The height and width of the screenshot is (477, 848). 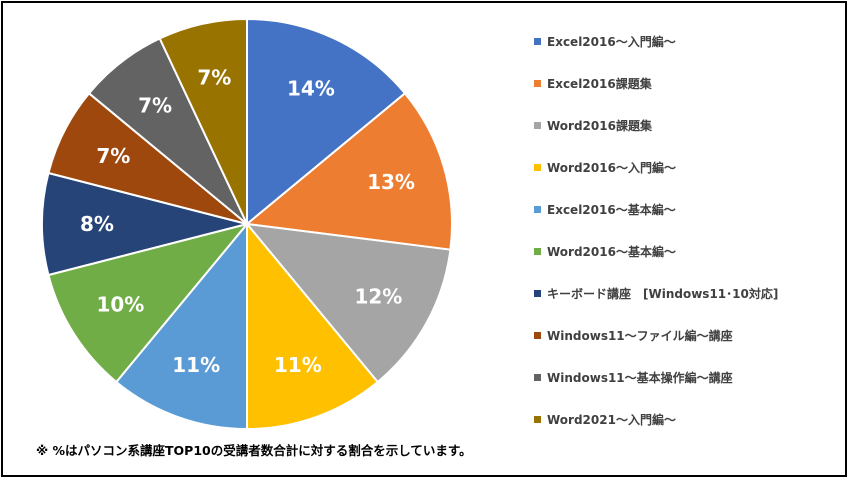 I want to click on slice-data-label: 13%, so click(x=391, y=182).